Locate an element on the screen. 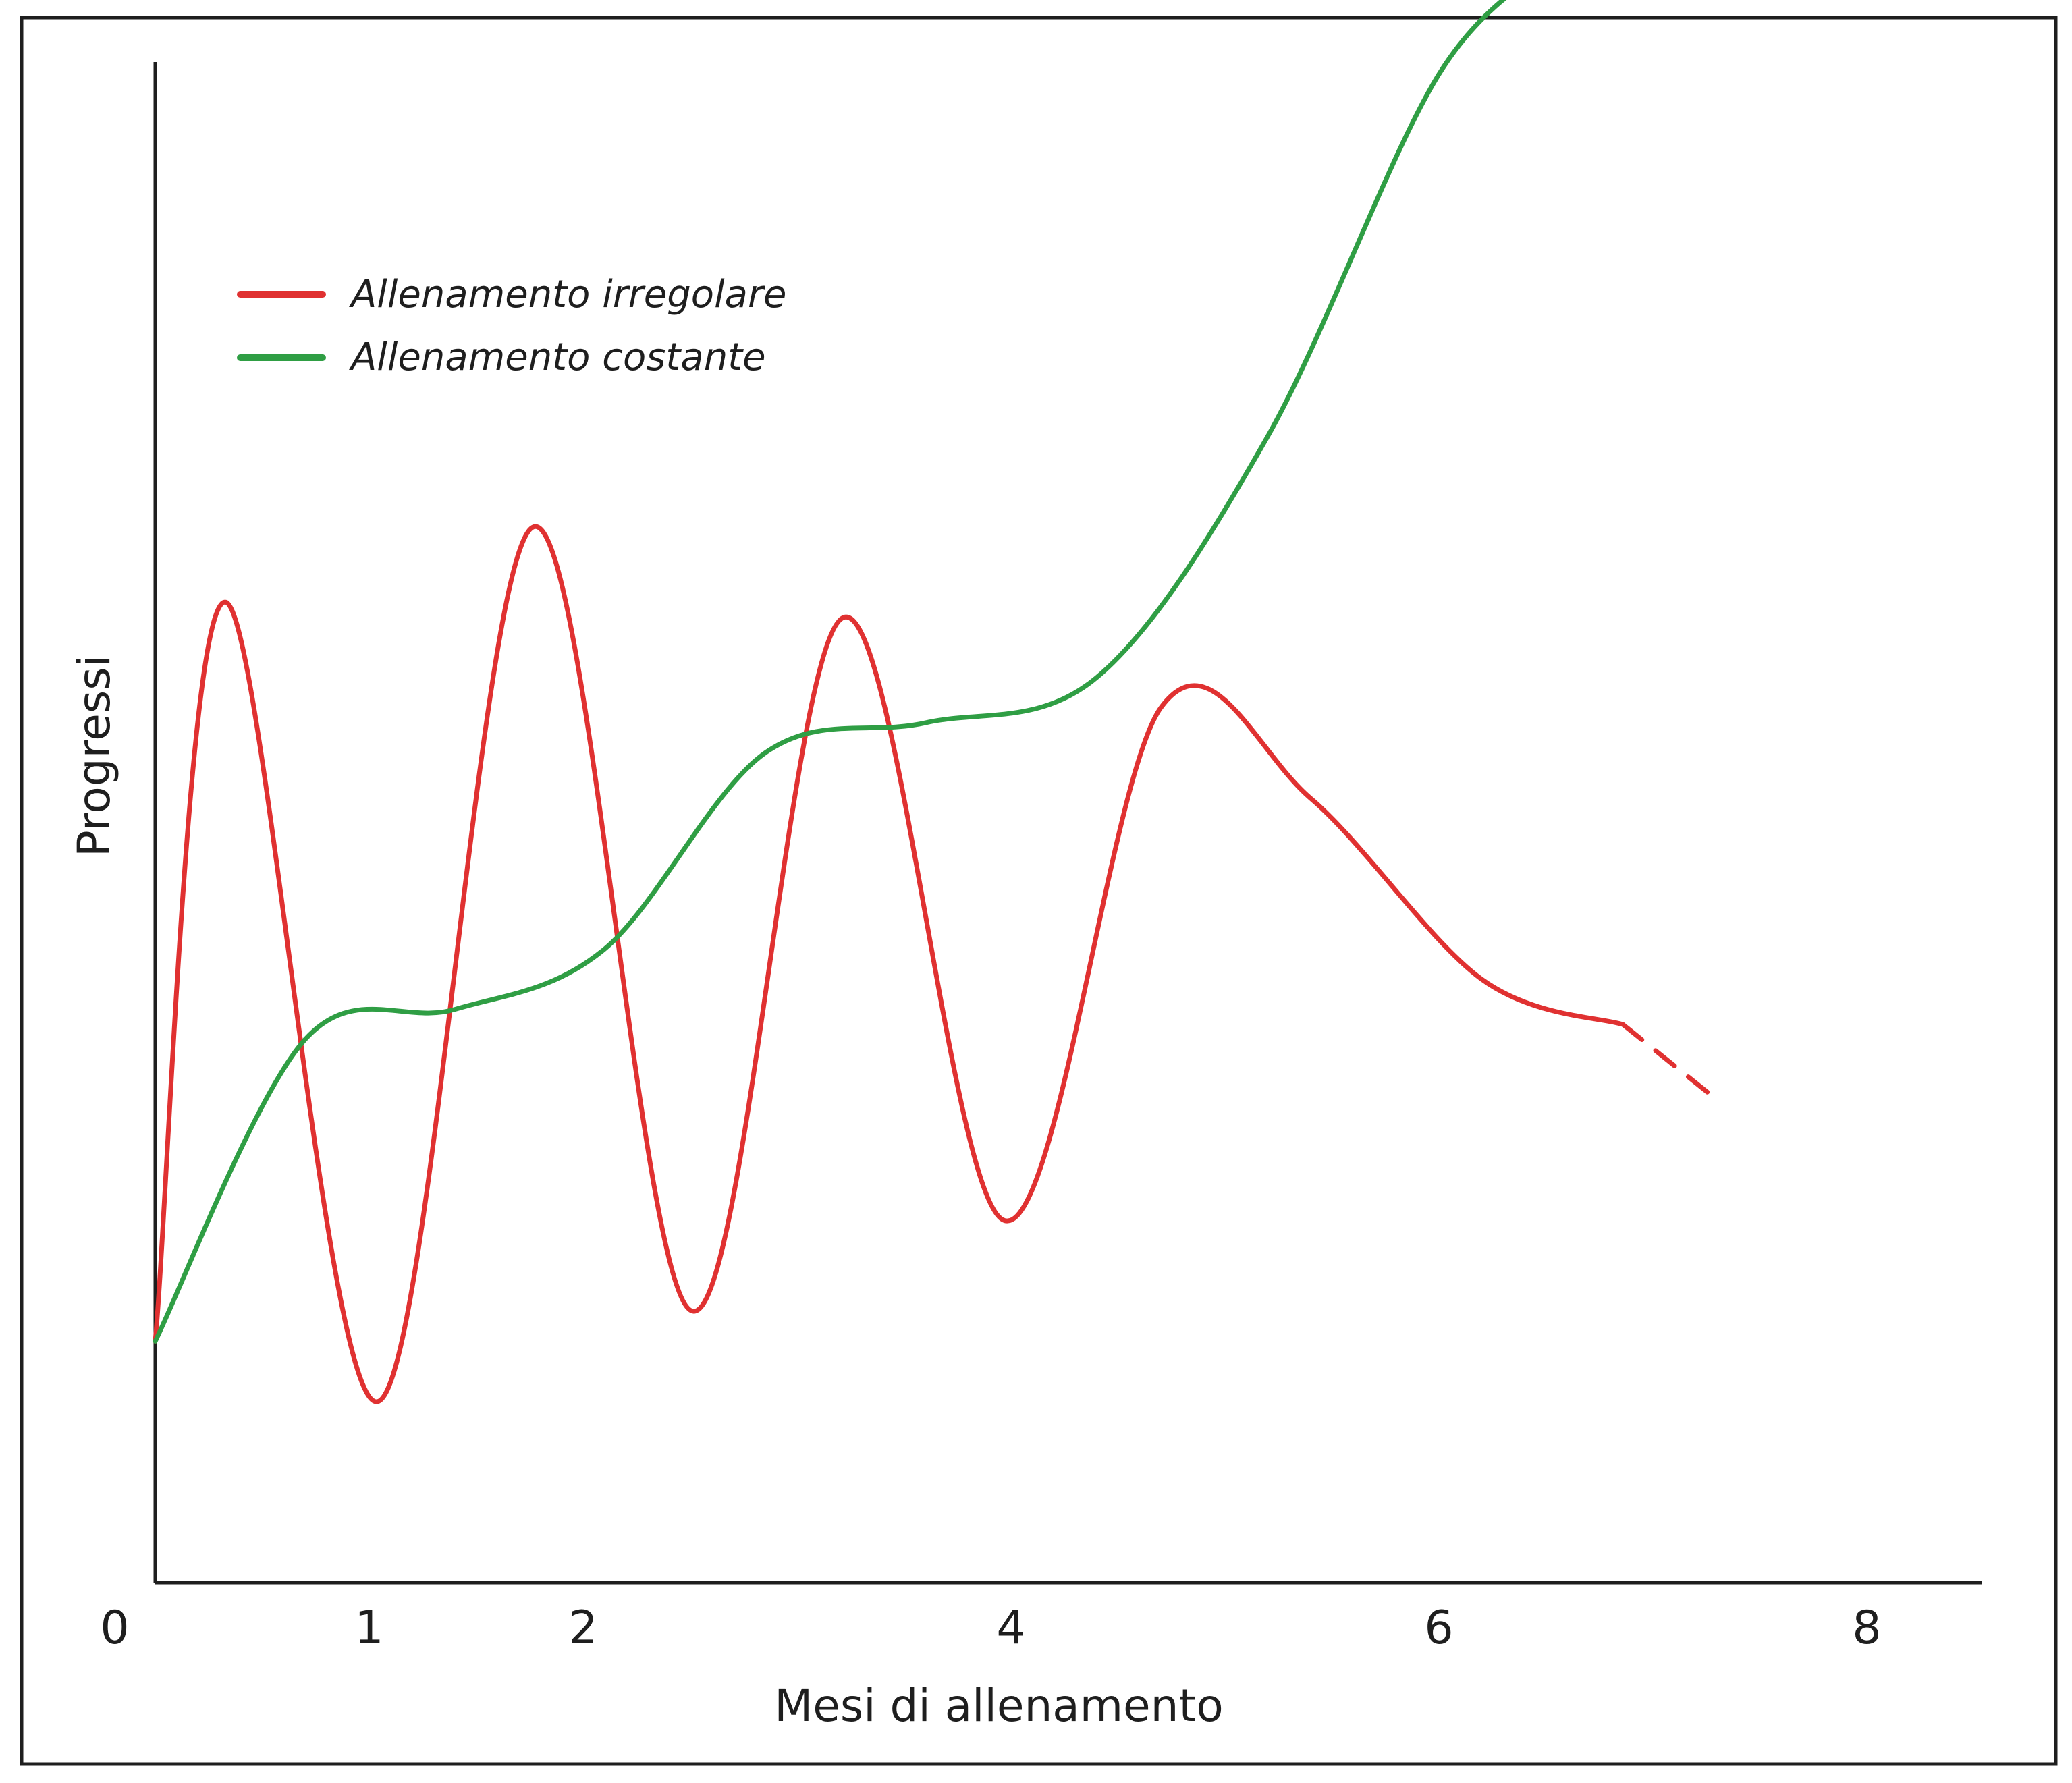 This screenshot has width=2072, height=1783. x-tick-label: 2 is located at coordinates (582, 1628).